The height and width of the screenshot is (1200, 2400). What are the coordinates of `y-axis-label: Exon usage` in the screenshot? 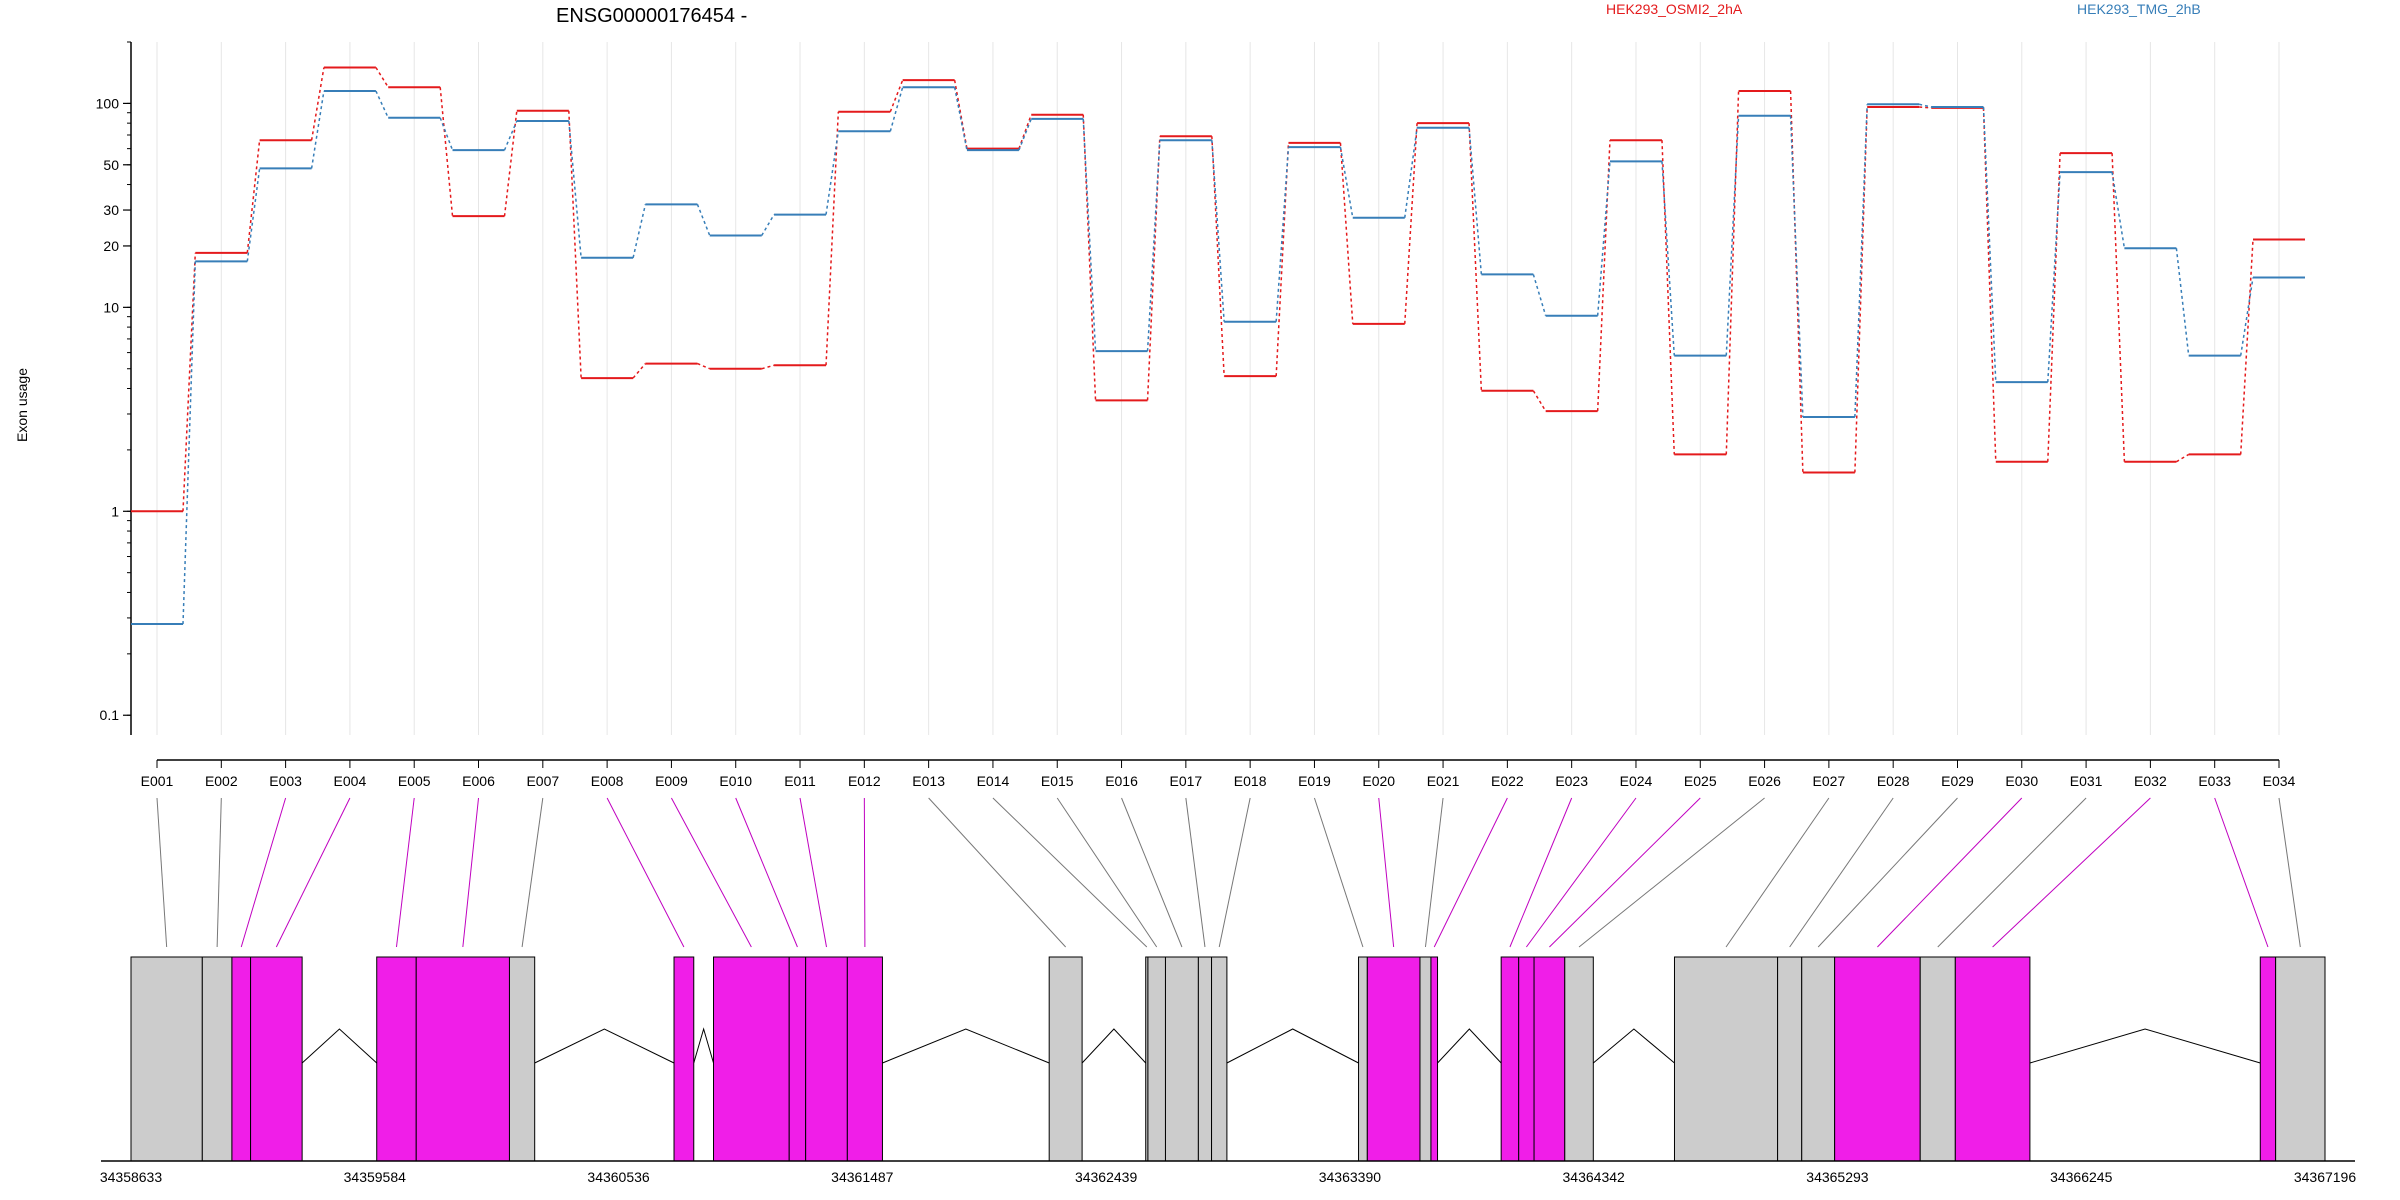 It's located at (22, 405).